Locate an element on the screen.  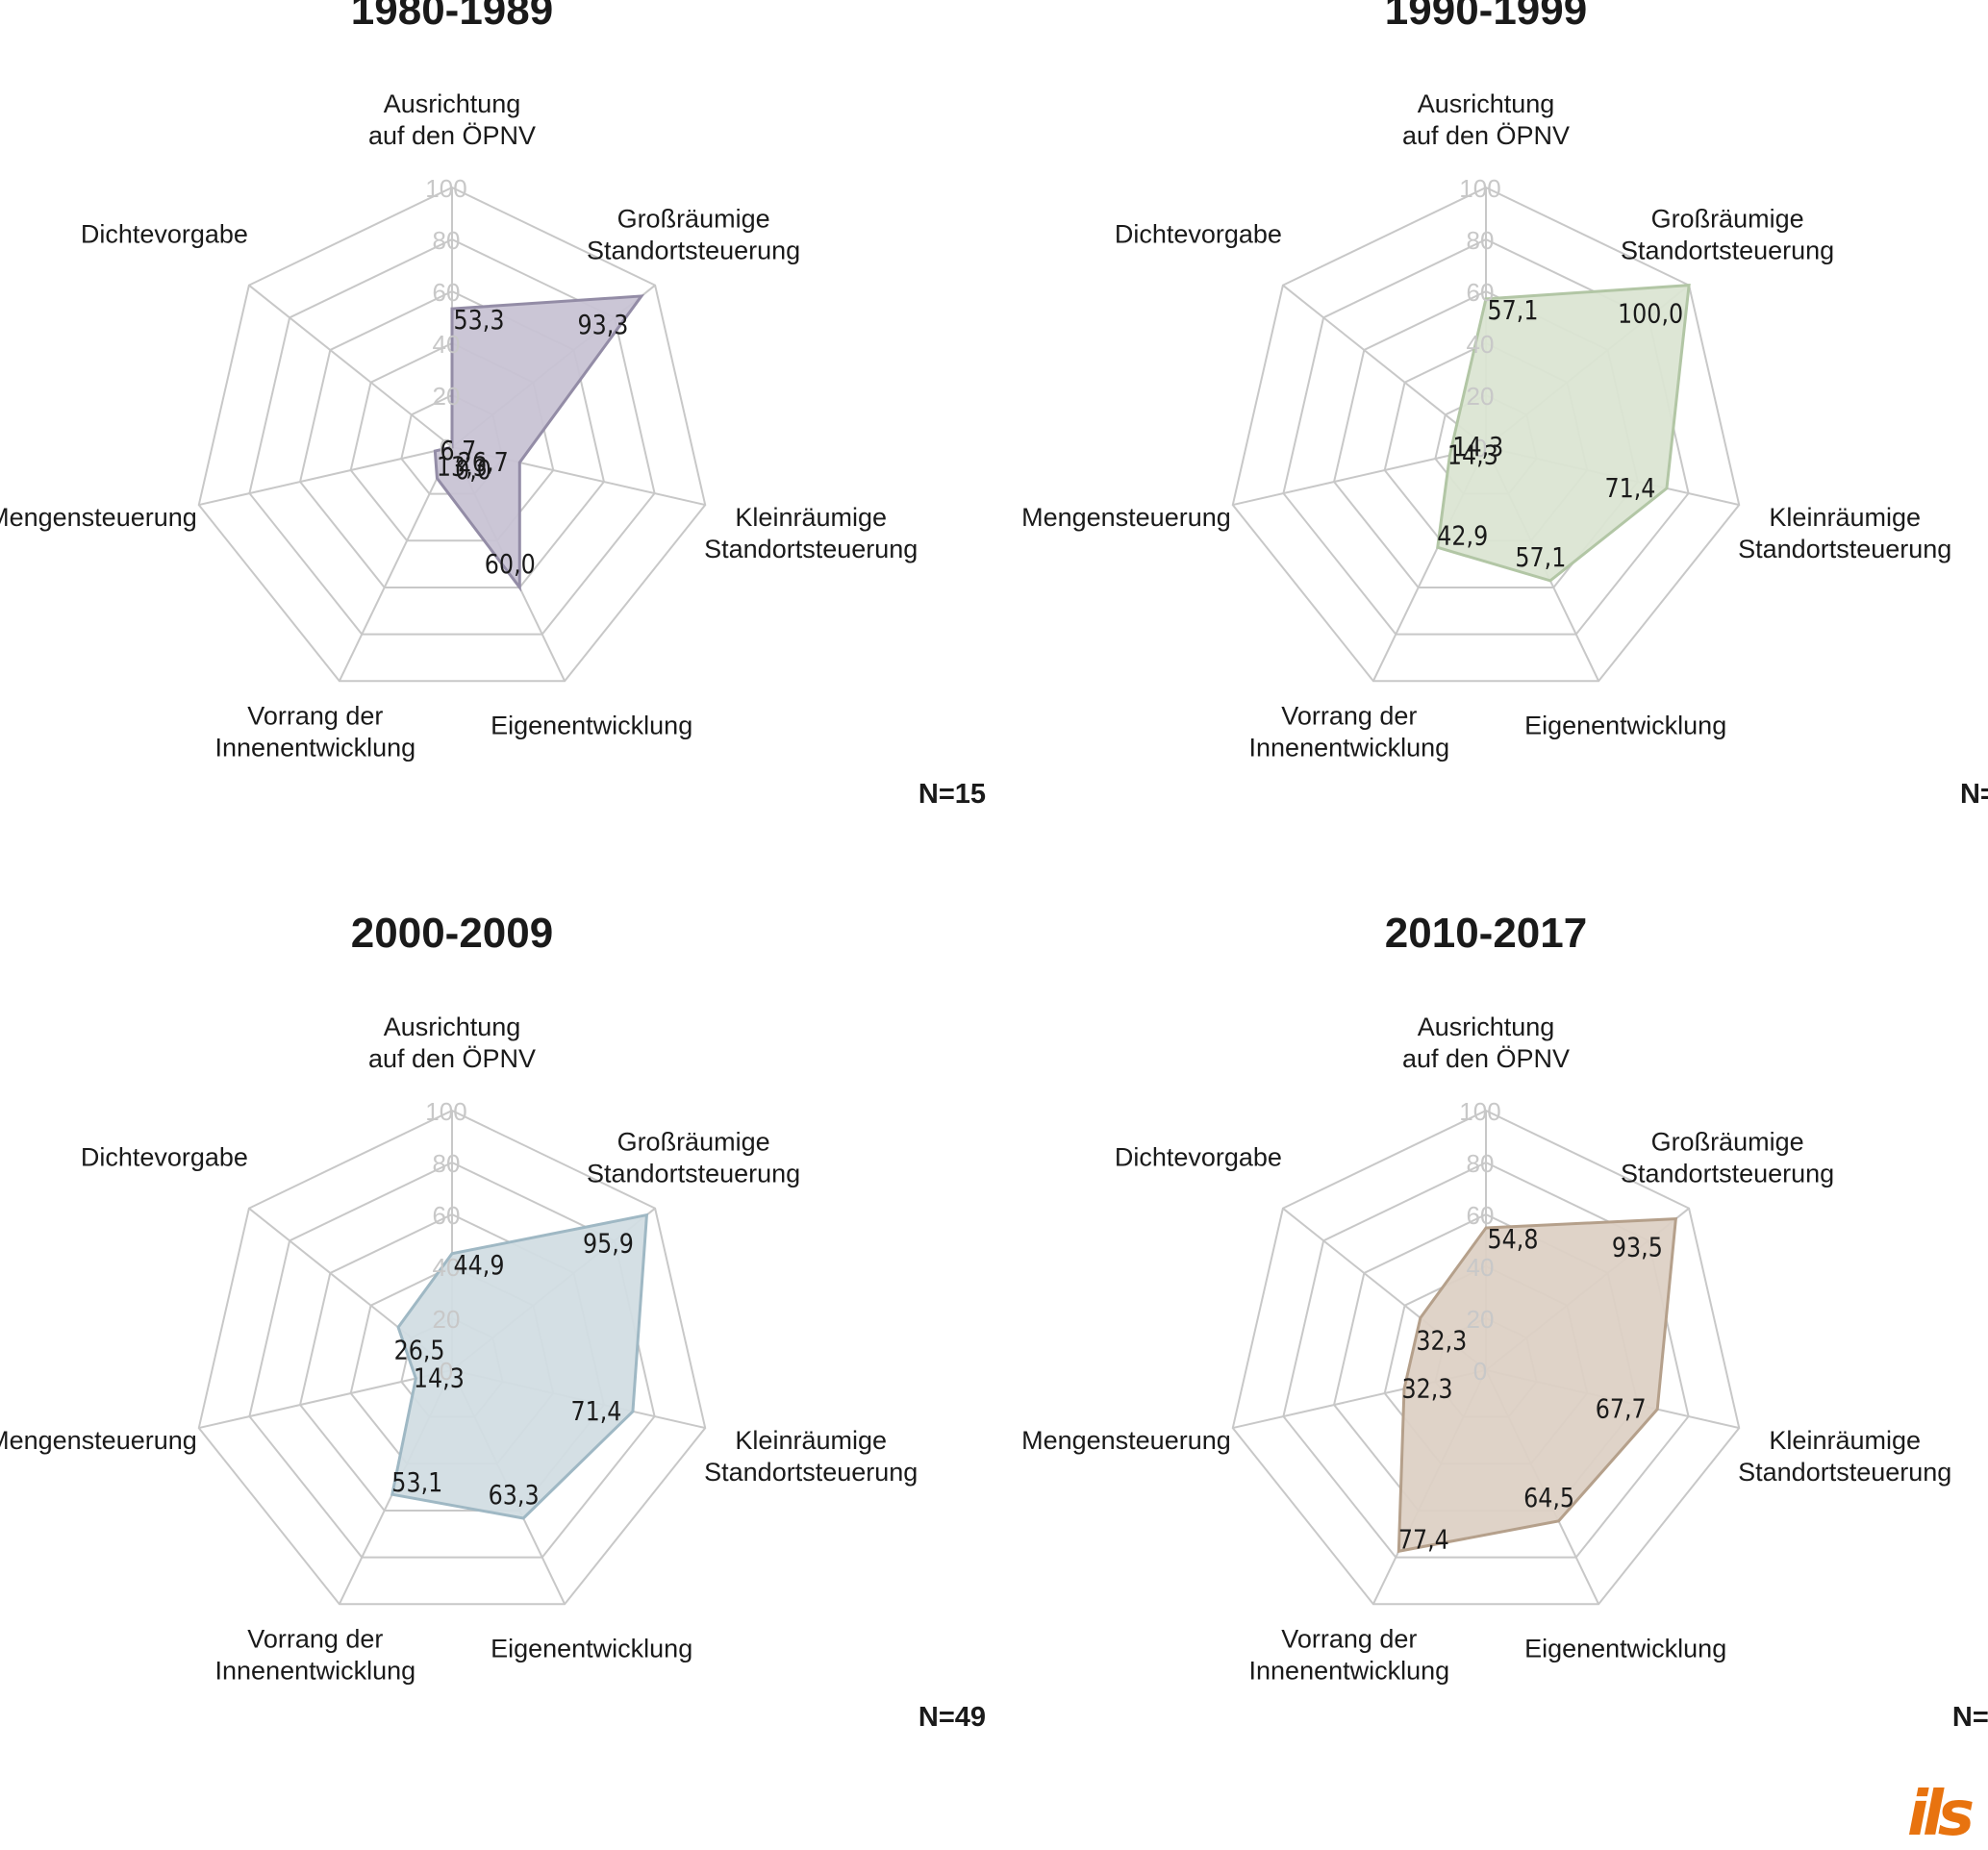
radar-value-label: 64,5 is located at coordinates (1548, 1498).